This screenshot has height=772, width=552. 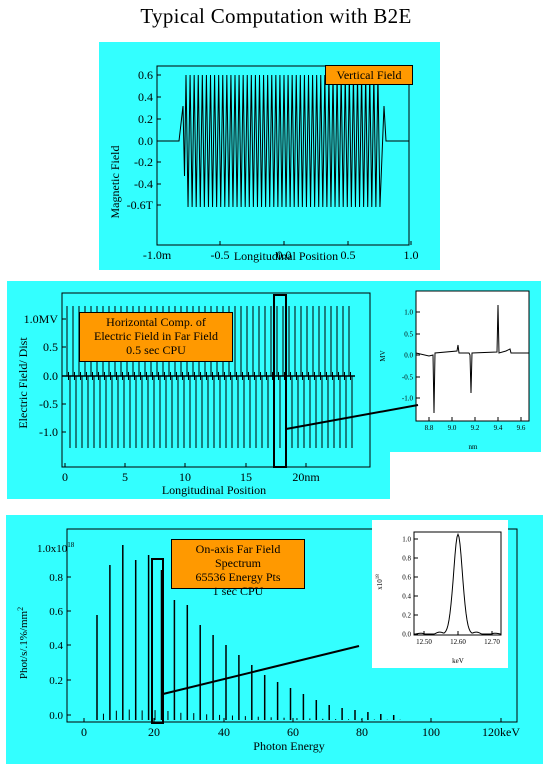 What do you see at coordinates (224, 732) in the screenshot?
I see `xtick-label: 40` at bounding box center [224, 732].